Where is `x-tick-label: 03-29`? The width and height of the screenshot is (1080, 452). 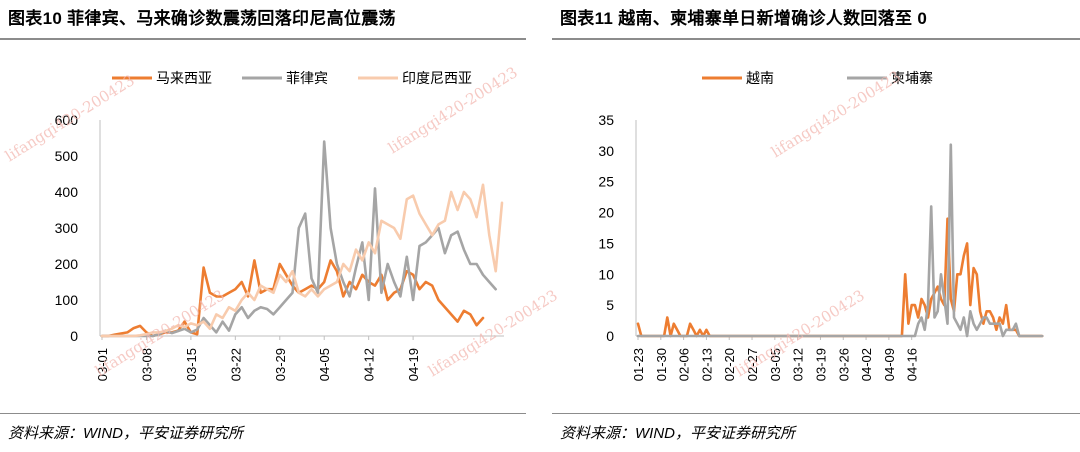
x-tick-label: 03-29 is located at coordinates (280, 364).